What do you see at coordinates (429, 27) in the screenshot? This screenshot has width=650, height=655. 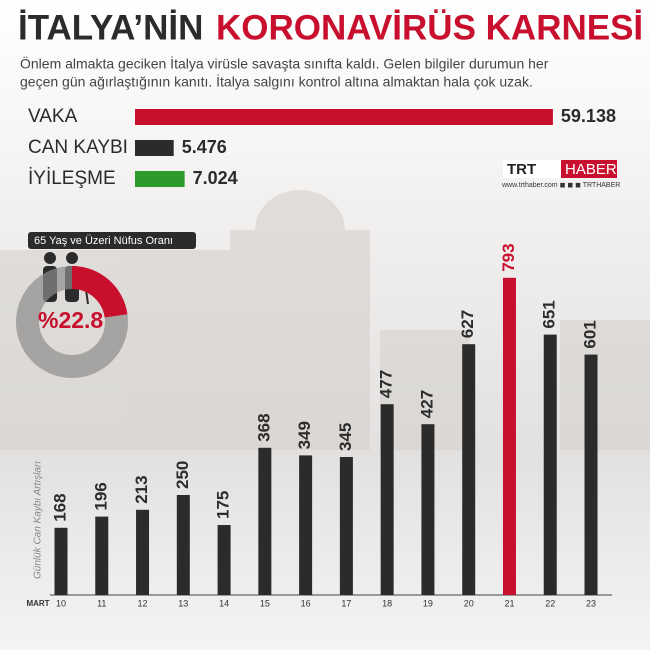 I see `title-highlight: KORONAVİRÜS KARNESİ` at bounding box center [429, 27].